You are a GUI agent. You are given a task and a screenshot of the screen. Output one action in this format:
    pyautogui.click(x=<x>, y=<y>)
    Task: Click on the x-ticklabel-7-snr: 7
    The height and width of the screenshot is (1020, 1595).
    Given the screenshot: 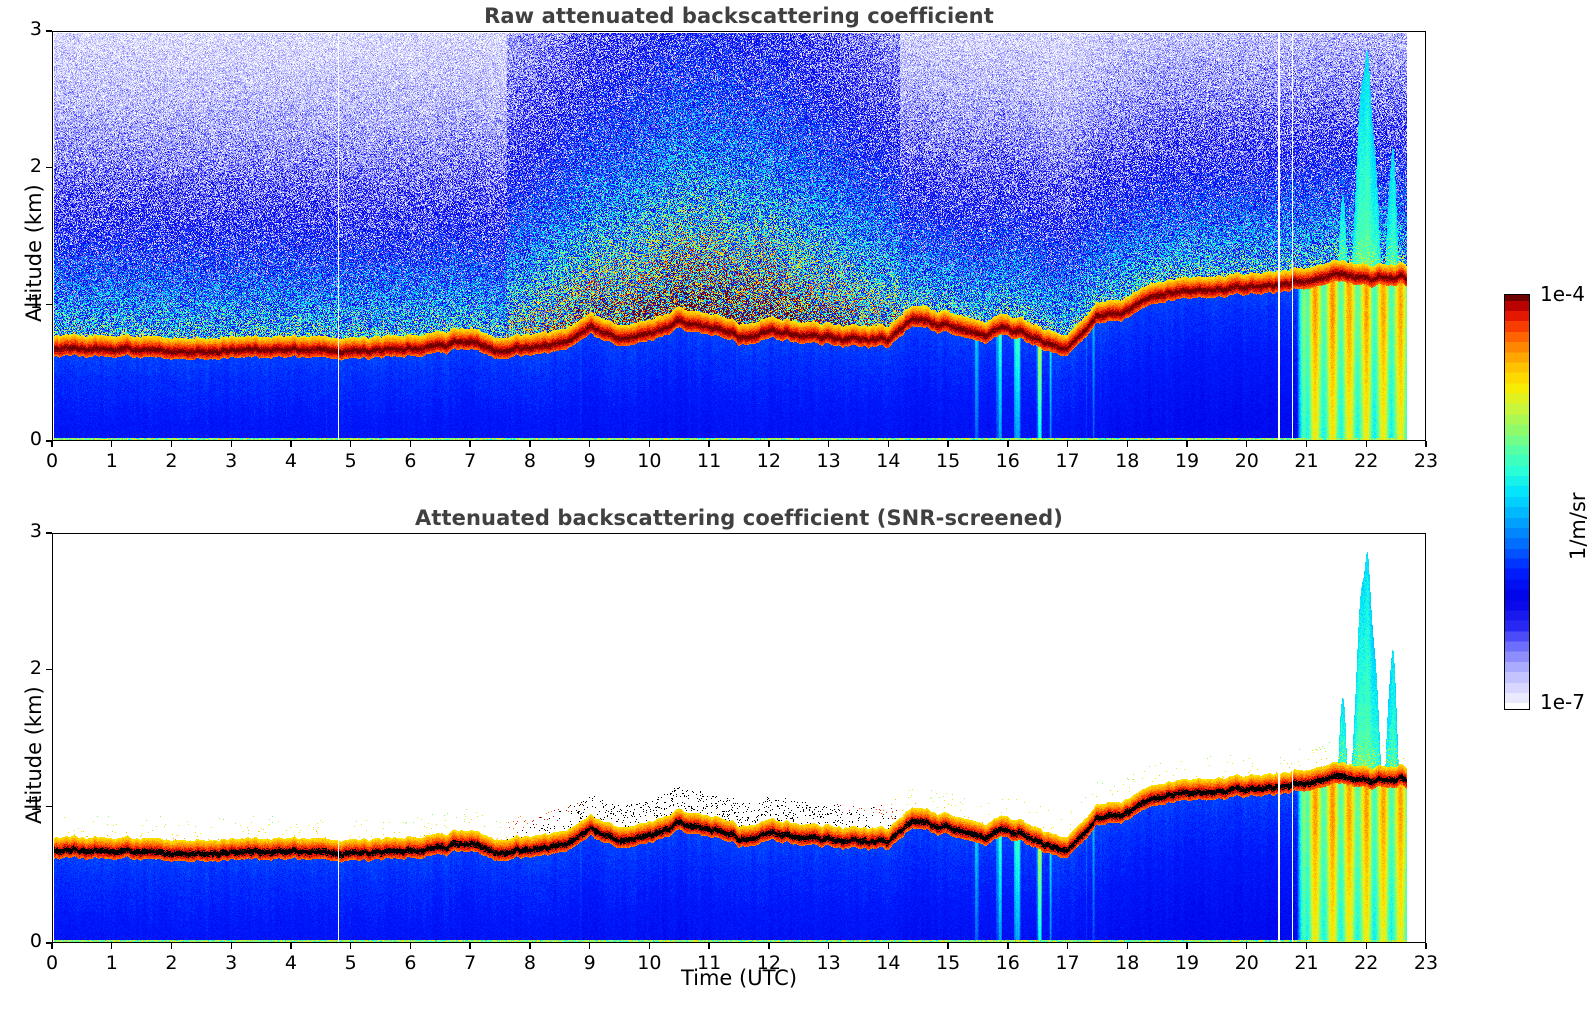 What is the action you would take?
    pyautogui.click(x=470, y=963)
    